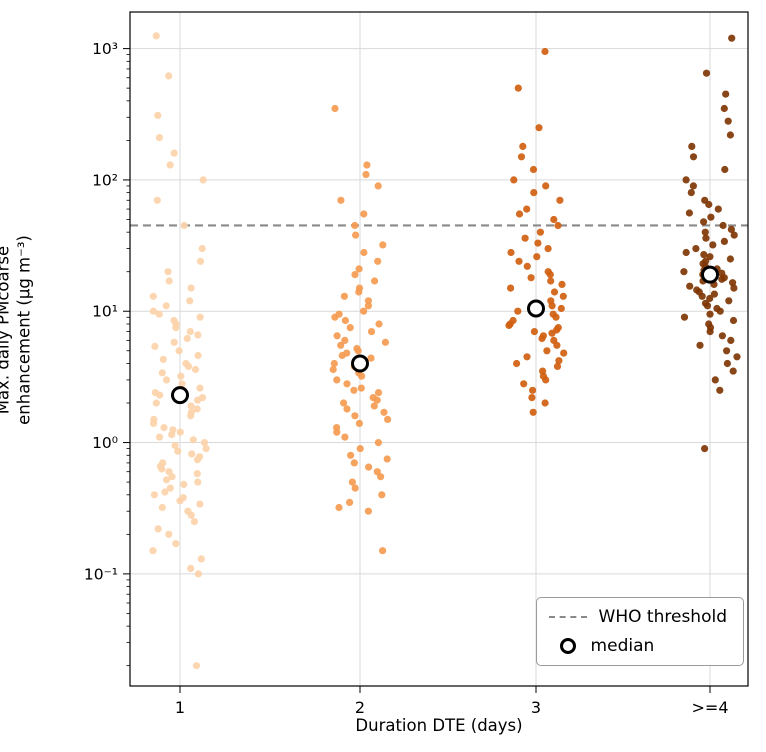 Image resolution: width=766 pixels, height=752 pixels. Describe the element at coordinates (23, 330) in the screenshot. I see `y-axis-label-line2: enhancement (µg m⁻³)` at that location.